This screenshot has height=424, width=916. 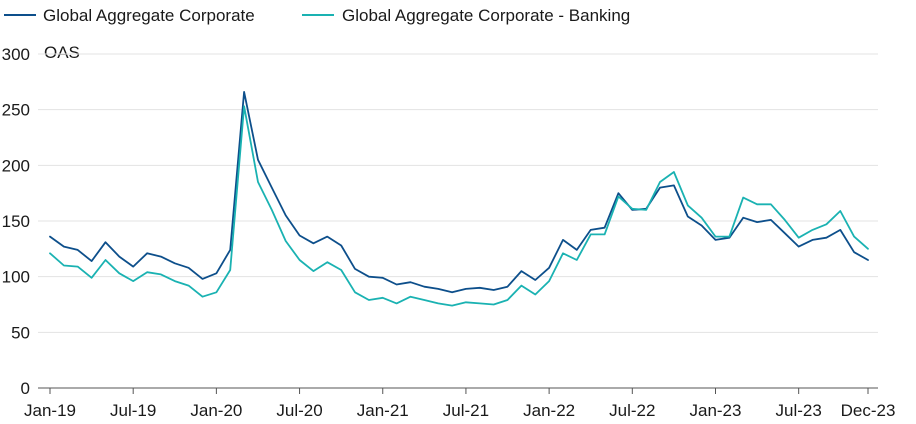 What do you see at coordinates (16, 110) in the screenshot?
I see `y-tick-label-250: 250` at bounding box center [16, 110].